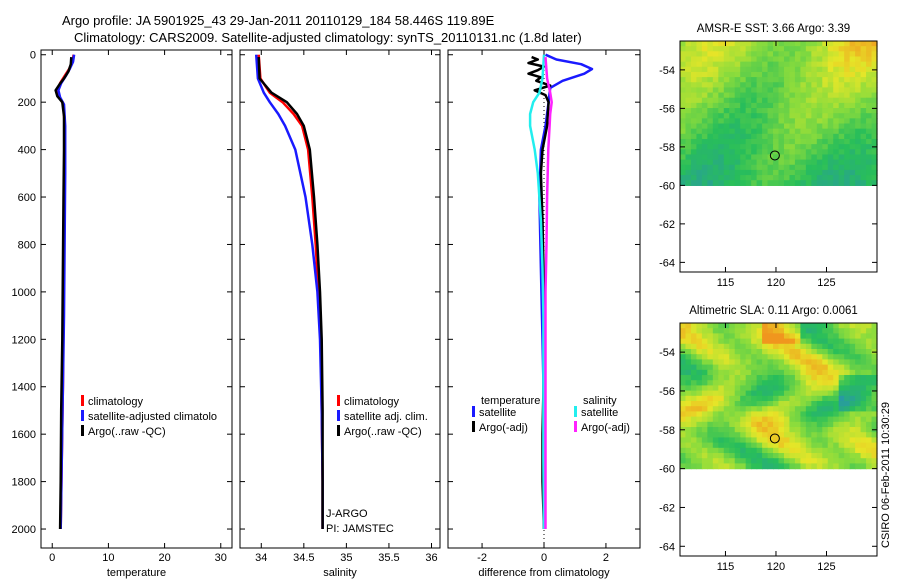 This screenshot has height=580, width=900. I want to click on y-tick-label: -64, so click(667, 263).